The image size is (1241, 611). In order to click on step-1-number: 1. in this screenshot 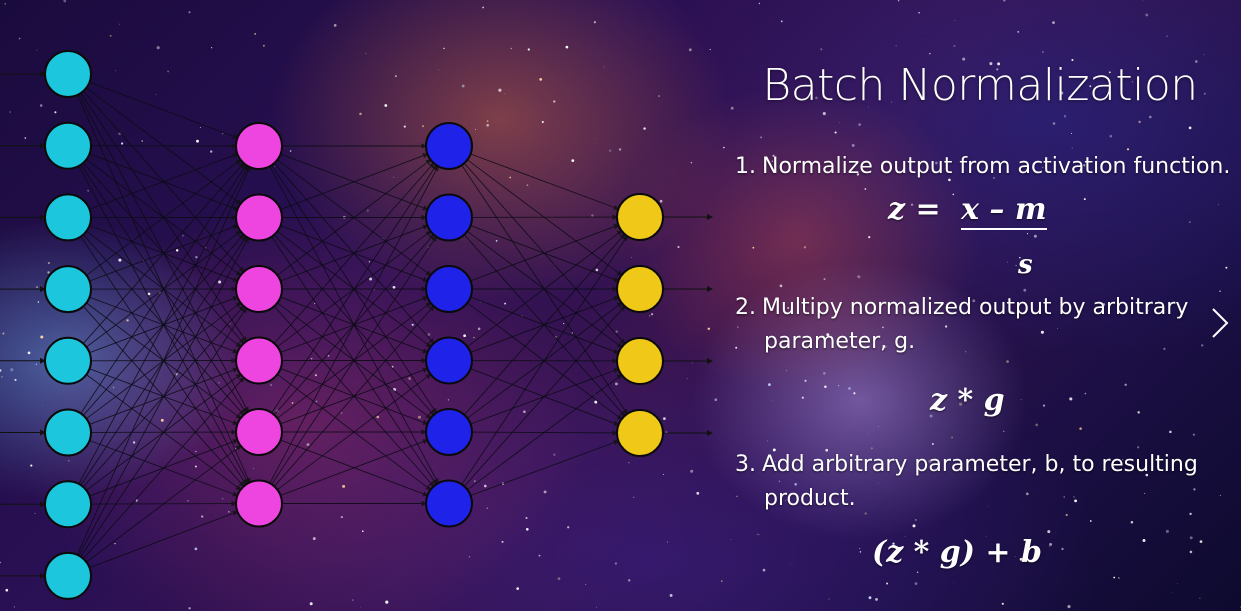, I will do `click(745, 166)`.